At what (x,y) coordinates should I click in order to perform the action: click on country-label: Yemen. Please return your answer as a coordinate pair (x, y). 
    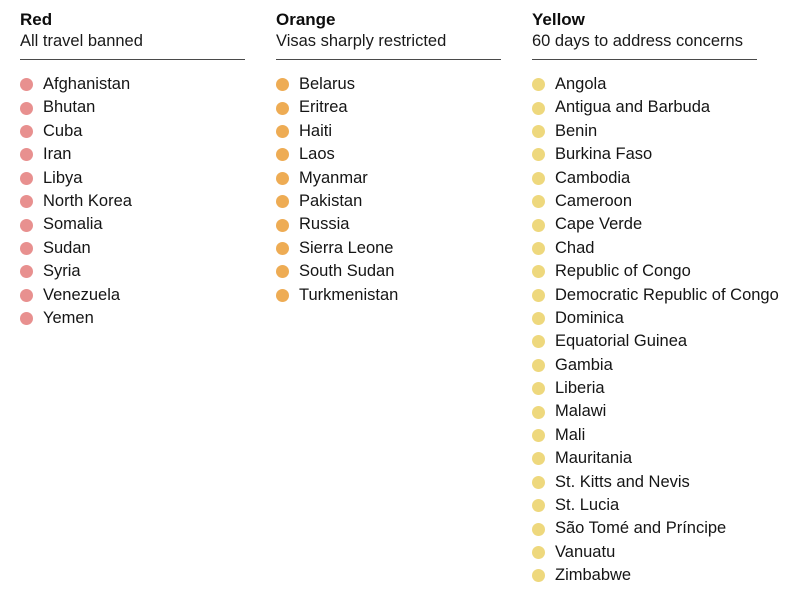
    Looking at the image, I should click on (68, 317).